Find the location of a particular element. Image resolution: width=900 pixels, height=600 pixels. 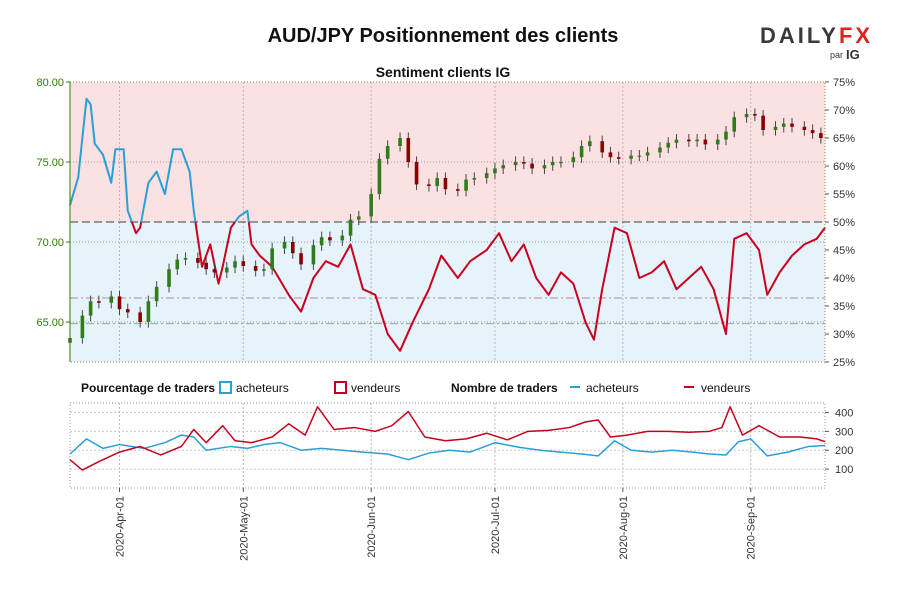

logo-ig: IG is located at coordinates (853, 54).